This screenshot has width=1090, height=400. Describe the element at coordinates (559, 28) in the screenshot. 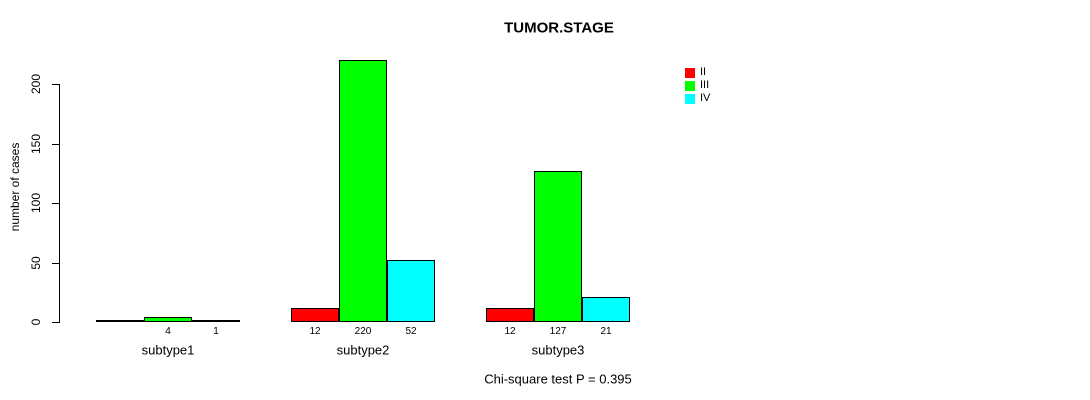

I see `chart-title: TUMOR.STAGE` at that location.